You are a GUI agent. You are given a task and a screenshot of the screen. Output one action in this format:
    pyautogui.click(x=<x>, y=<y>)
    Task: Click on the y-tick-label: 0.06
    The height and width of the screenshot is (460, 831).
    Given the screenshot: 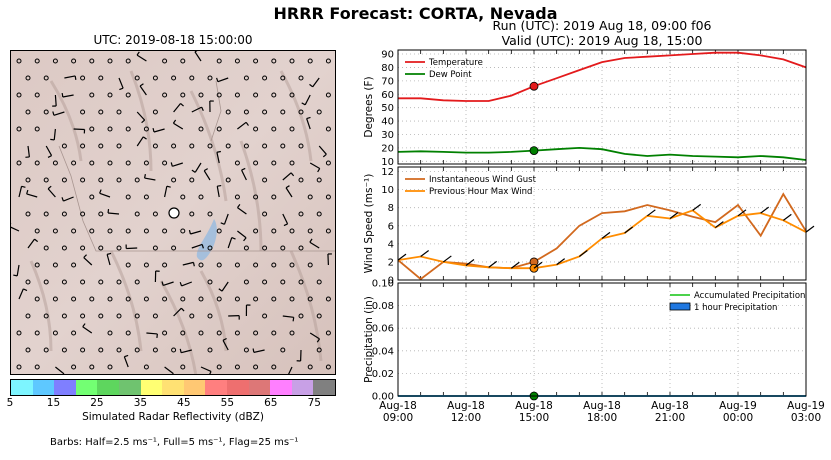 What is the action you would take?
    pyautogui.click(x=383, y=329)
    